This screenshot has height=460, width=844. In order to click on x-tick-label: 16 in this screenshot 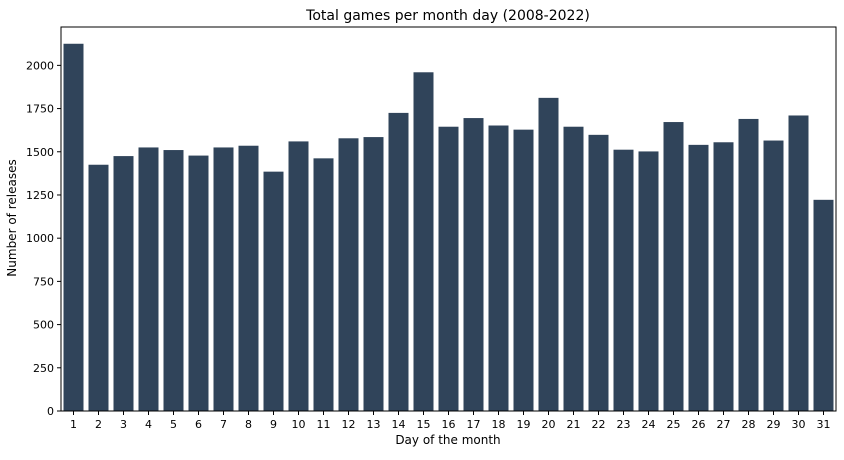, I will do `click(449, 424)`.